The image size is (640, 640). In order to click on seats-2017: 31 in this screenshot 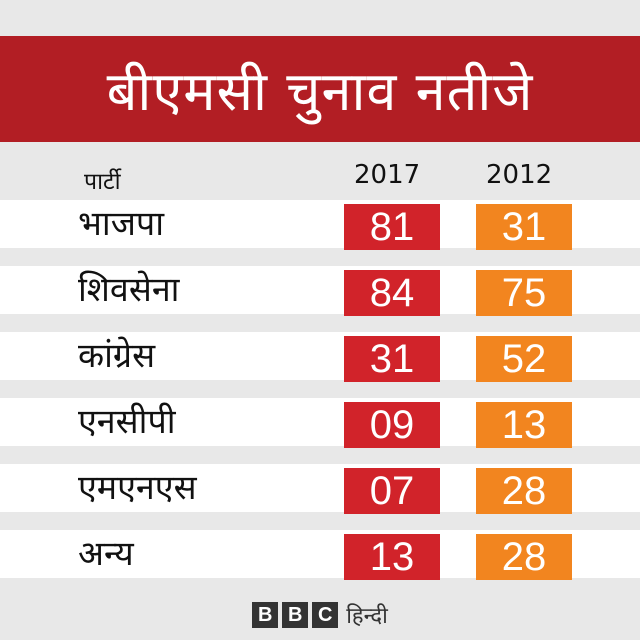, I will do `click(392, 359)`.